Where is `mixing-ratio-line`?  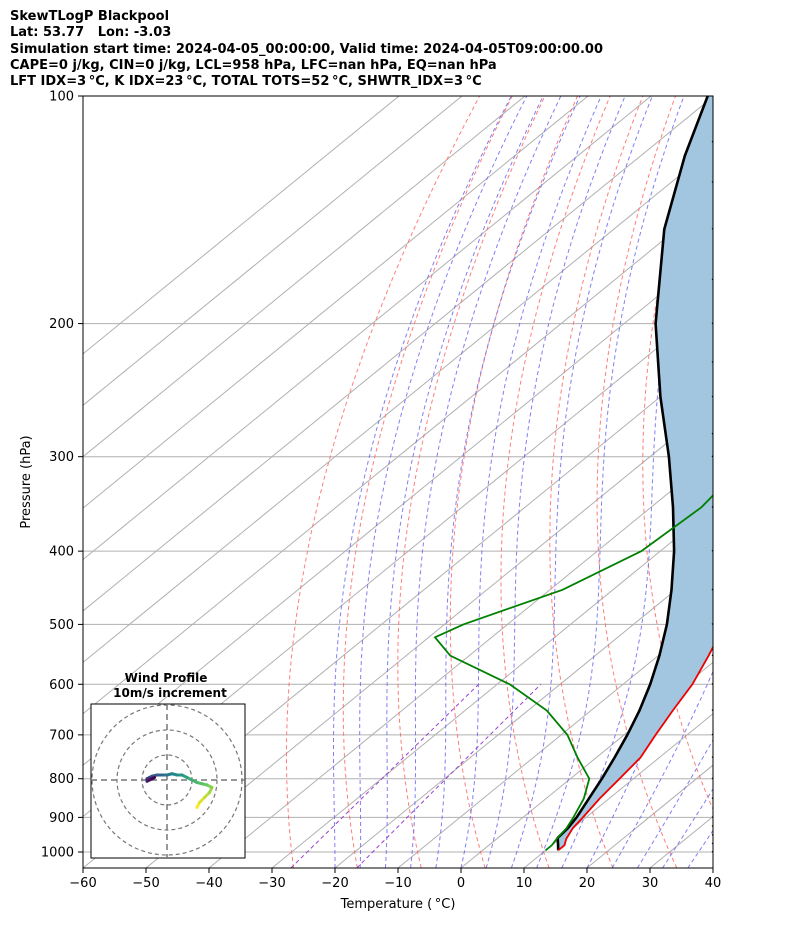 mixing-ratio-line is located at coordinates (385, 775).